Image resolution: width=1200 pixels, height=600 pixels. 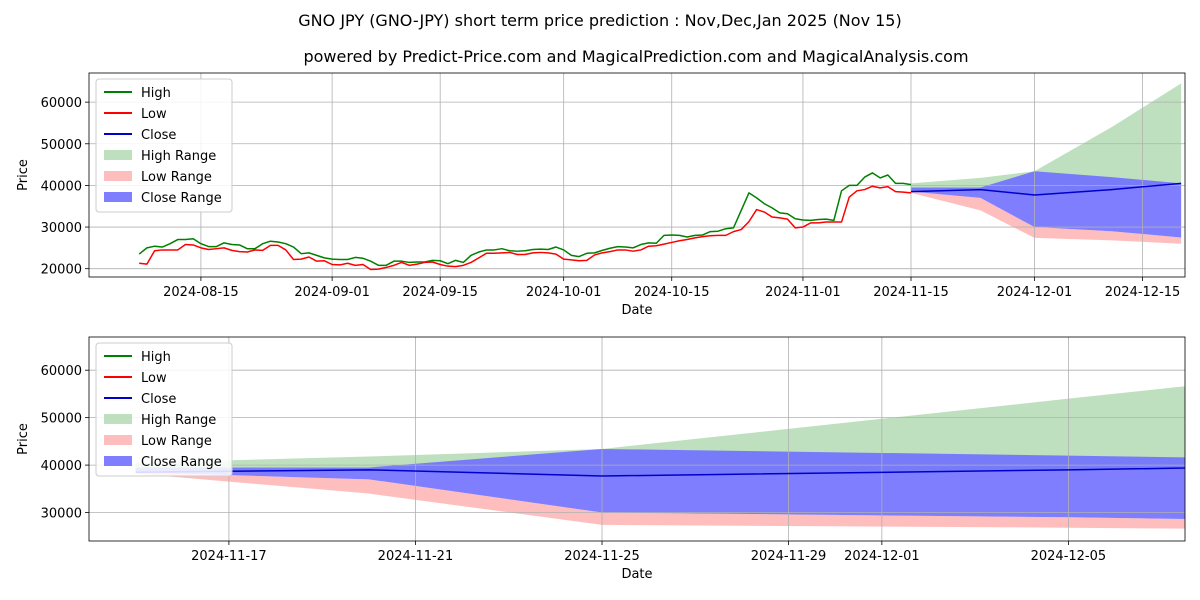 I want to click on low-series-line, so click(x=525, y=228).